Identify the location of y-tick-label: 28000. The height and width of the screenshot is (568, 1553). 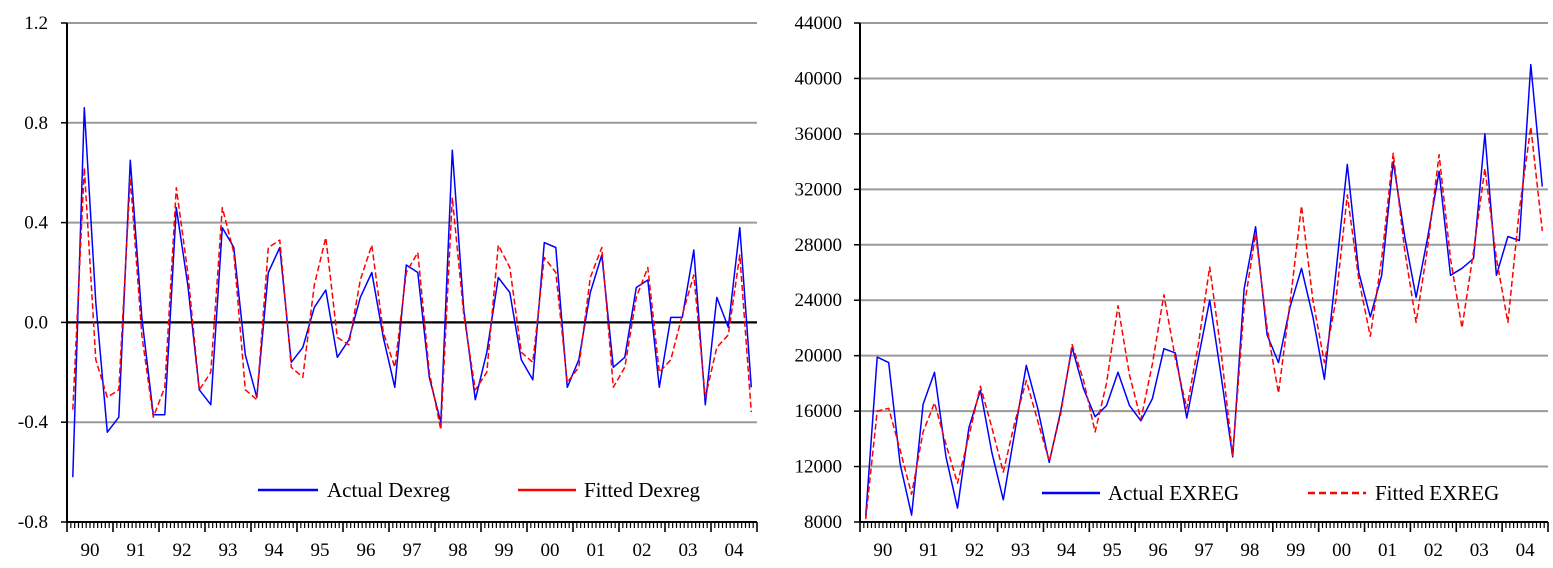
(819, 245).